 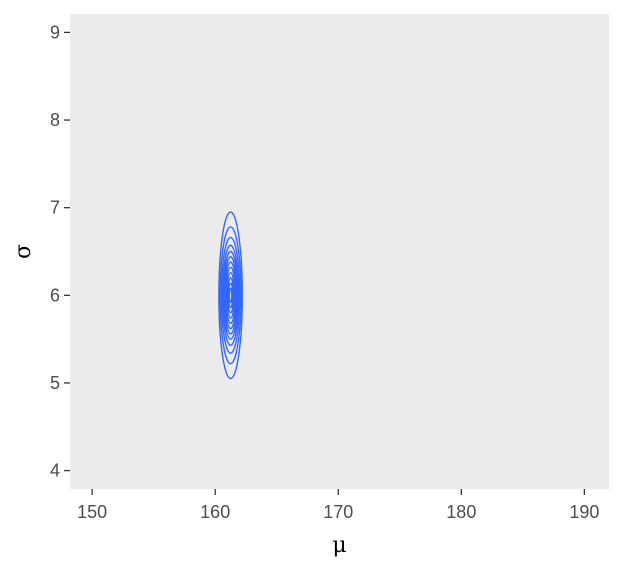 What do you see at coordinates (461, 512) in the screenshot?
I see `x-tick-label: 180` at bounding box center [461, 512].